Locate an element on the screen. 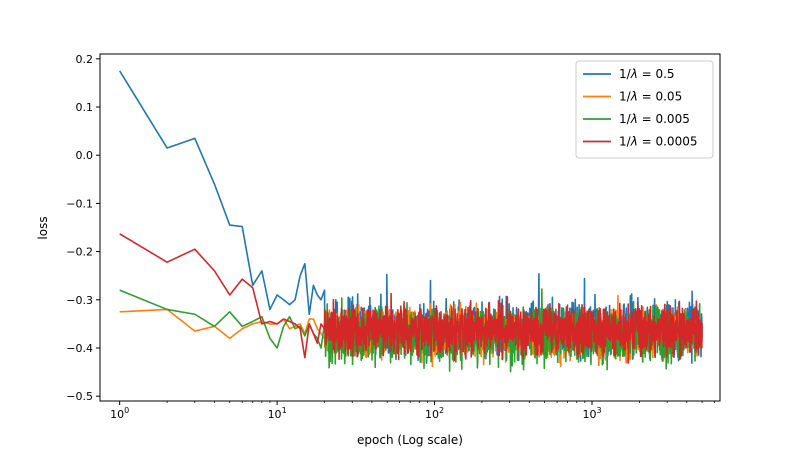 This screenshot has height=450, width=800. y-tick-label-7: −0.5 is located at coordinates (79, 396).